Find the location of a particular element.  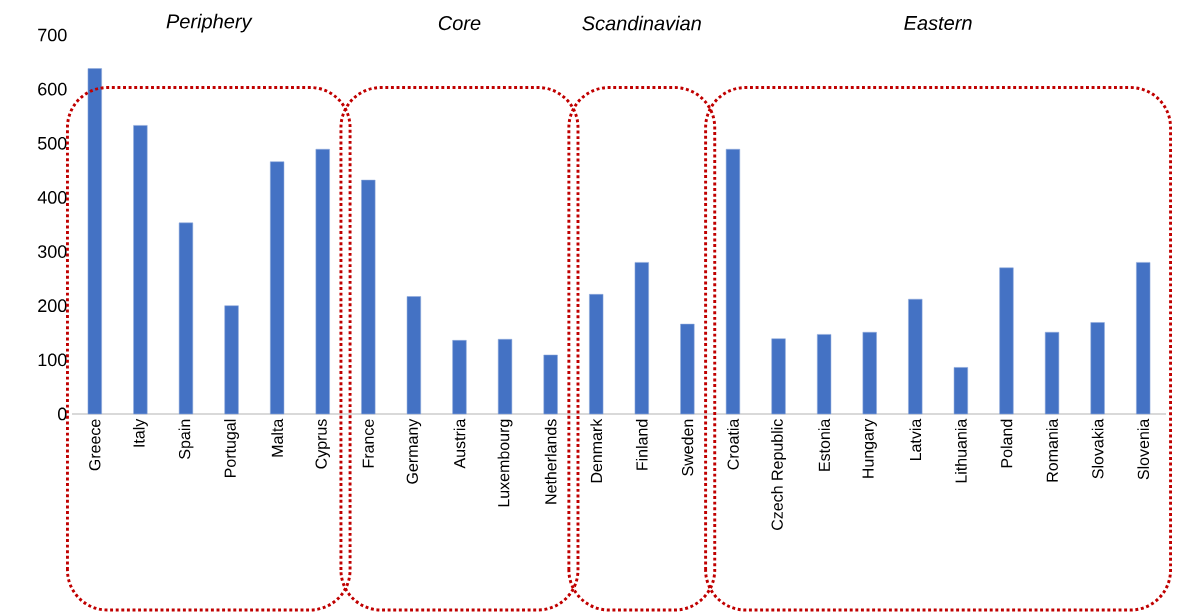

x-tick-label: Italy is located at coordinates (140, 432).